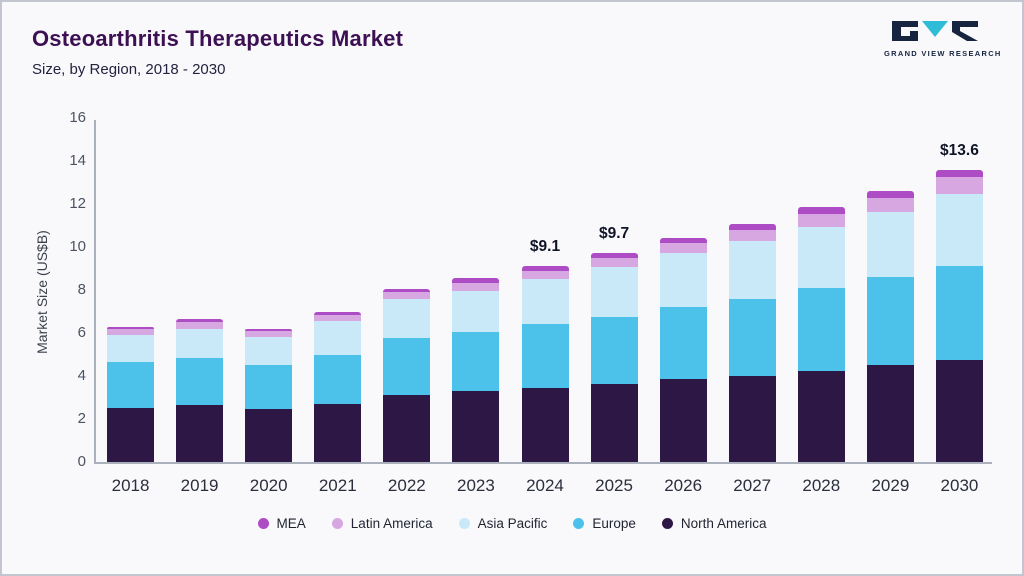 The width and height of the screenshot is (1024, 576). What do you see at coordinates (943, 53) in the screenshot?
I see `gvr-logo-text: GRAND VIEW RESEARCH` at bounding box center [943, 53].